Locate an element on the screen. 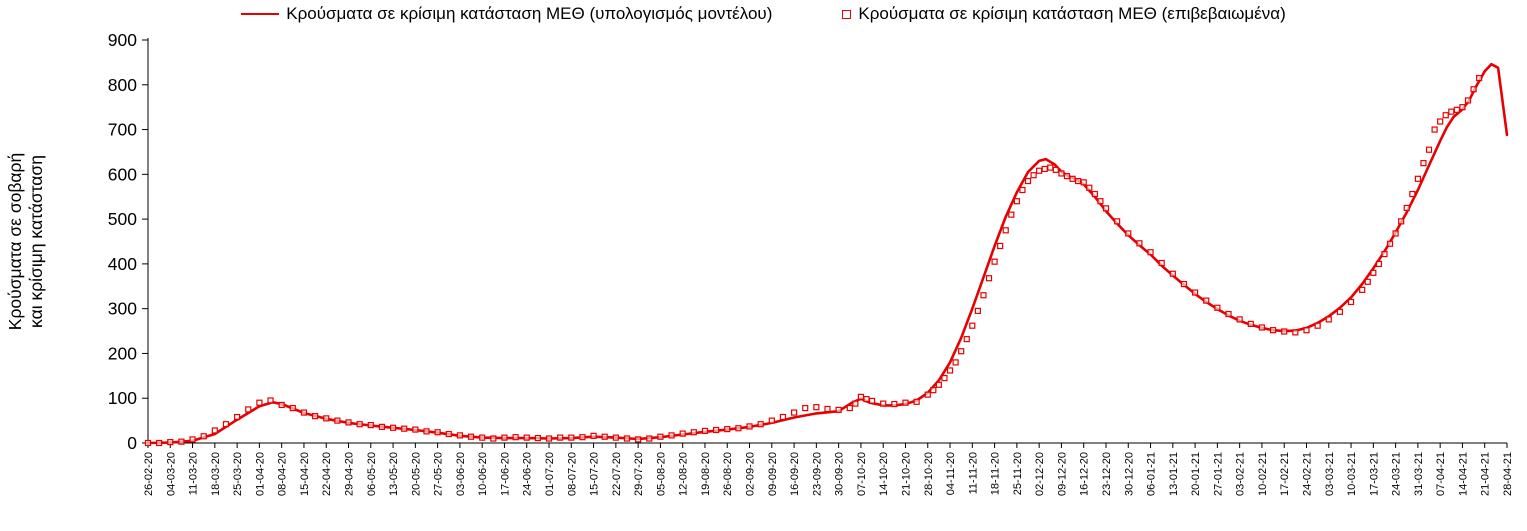 Image resolution: width=1527 pixels, height=531 pixels. x-tick-label: 18-11-20 is located at coordinates (996, 473).